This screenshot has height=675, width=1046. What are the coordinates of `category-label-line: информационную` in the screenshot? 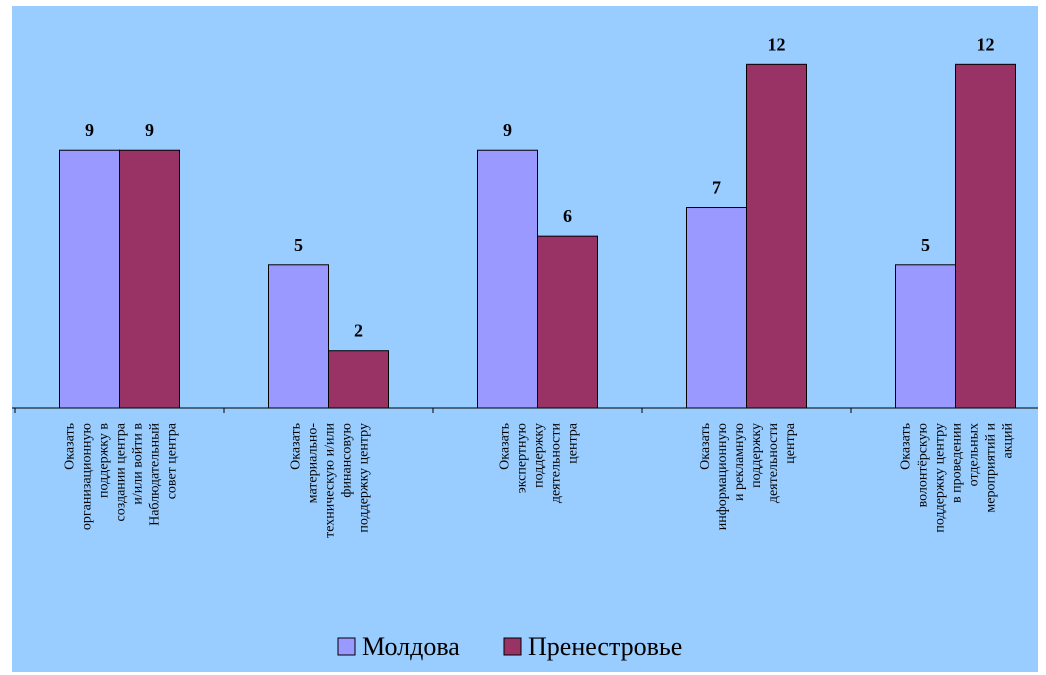 It's located at (722, 476).